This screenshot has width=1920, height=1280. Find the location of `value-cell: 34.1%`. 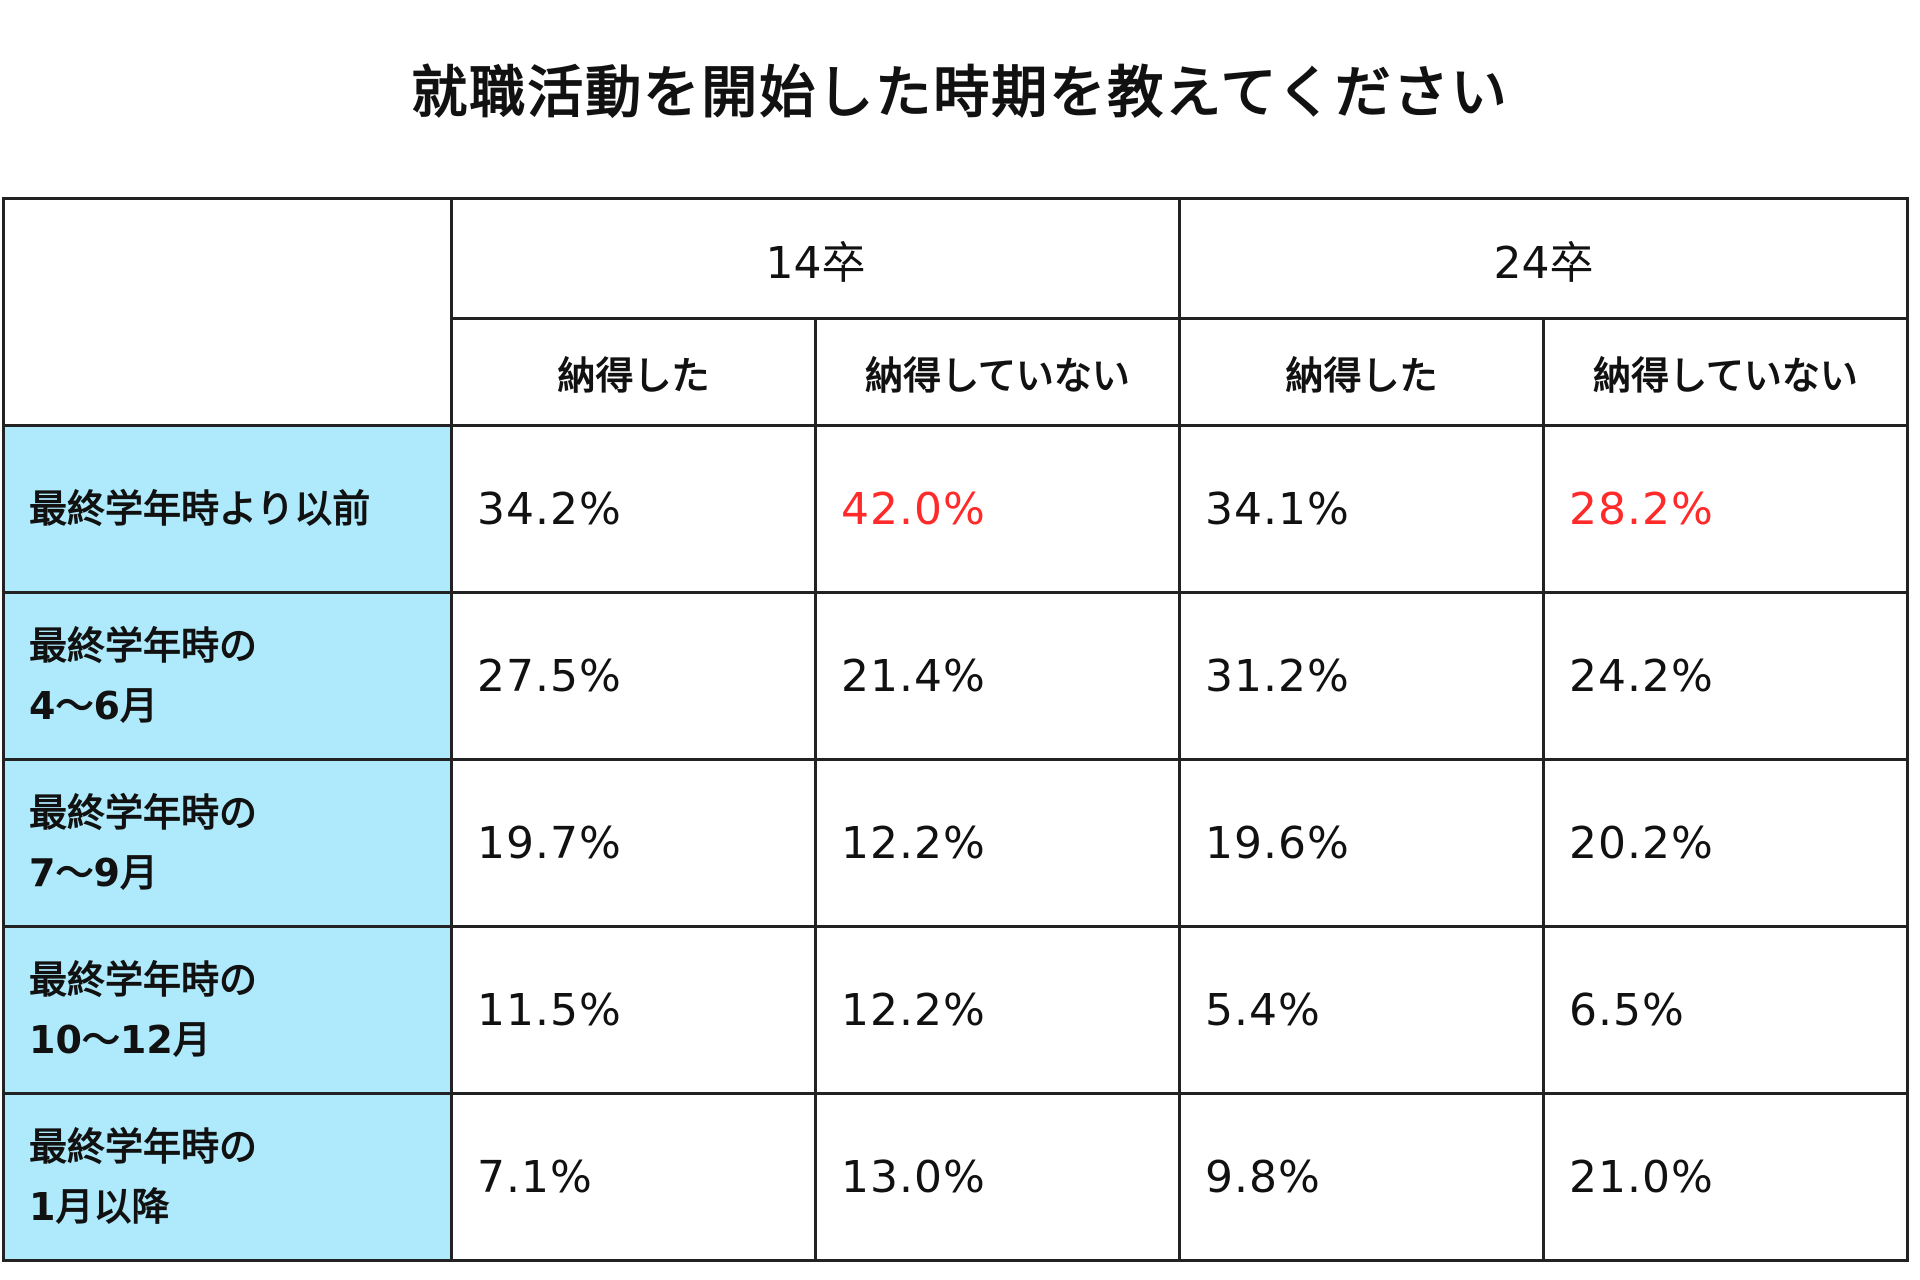

value-cell: 34.1% is located at coordinates (1361, 509).